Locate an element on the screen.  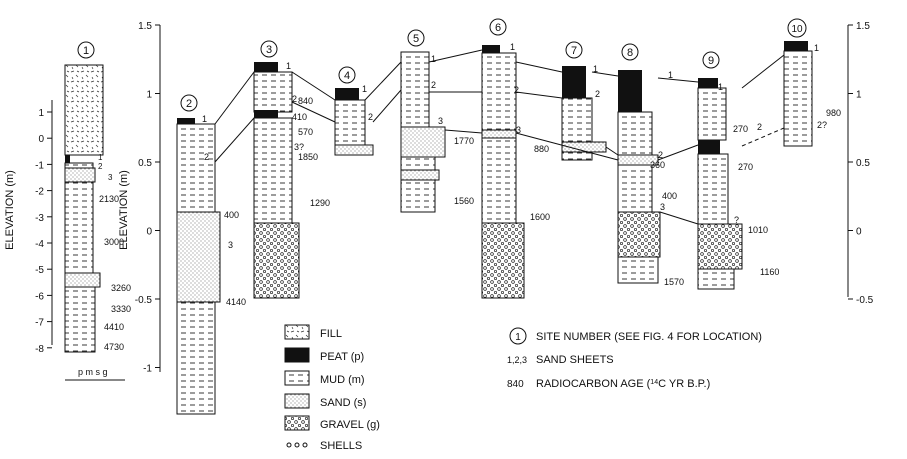
site-4-number: 4 is located at coordinates (347, 76).